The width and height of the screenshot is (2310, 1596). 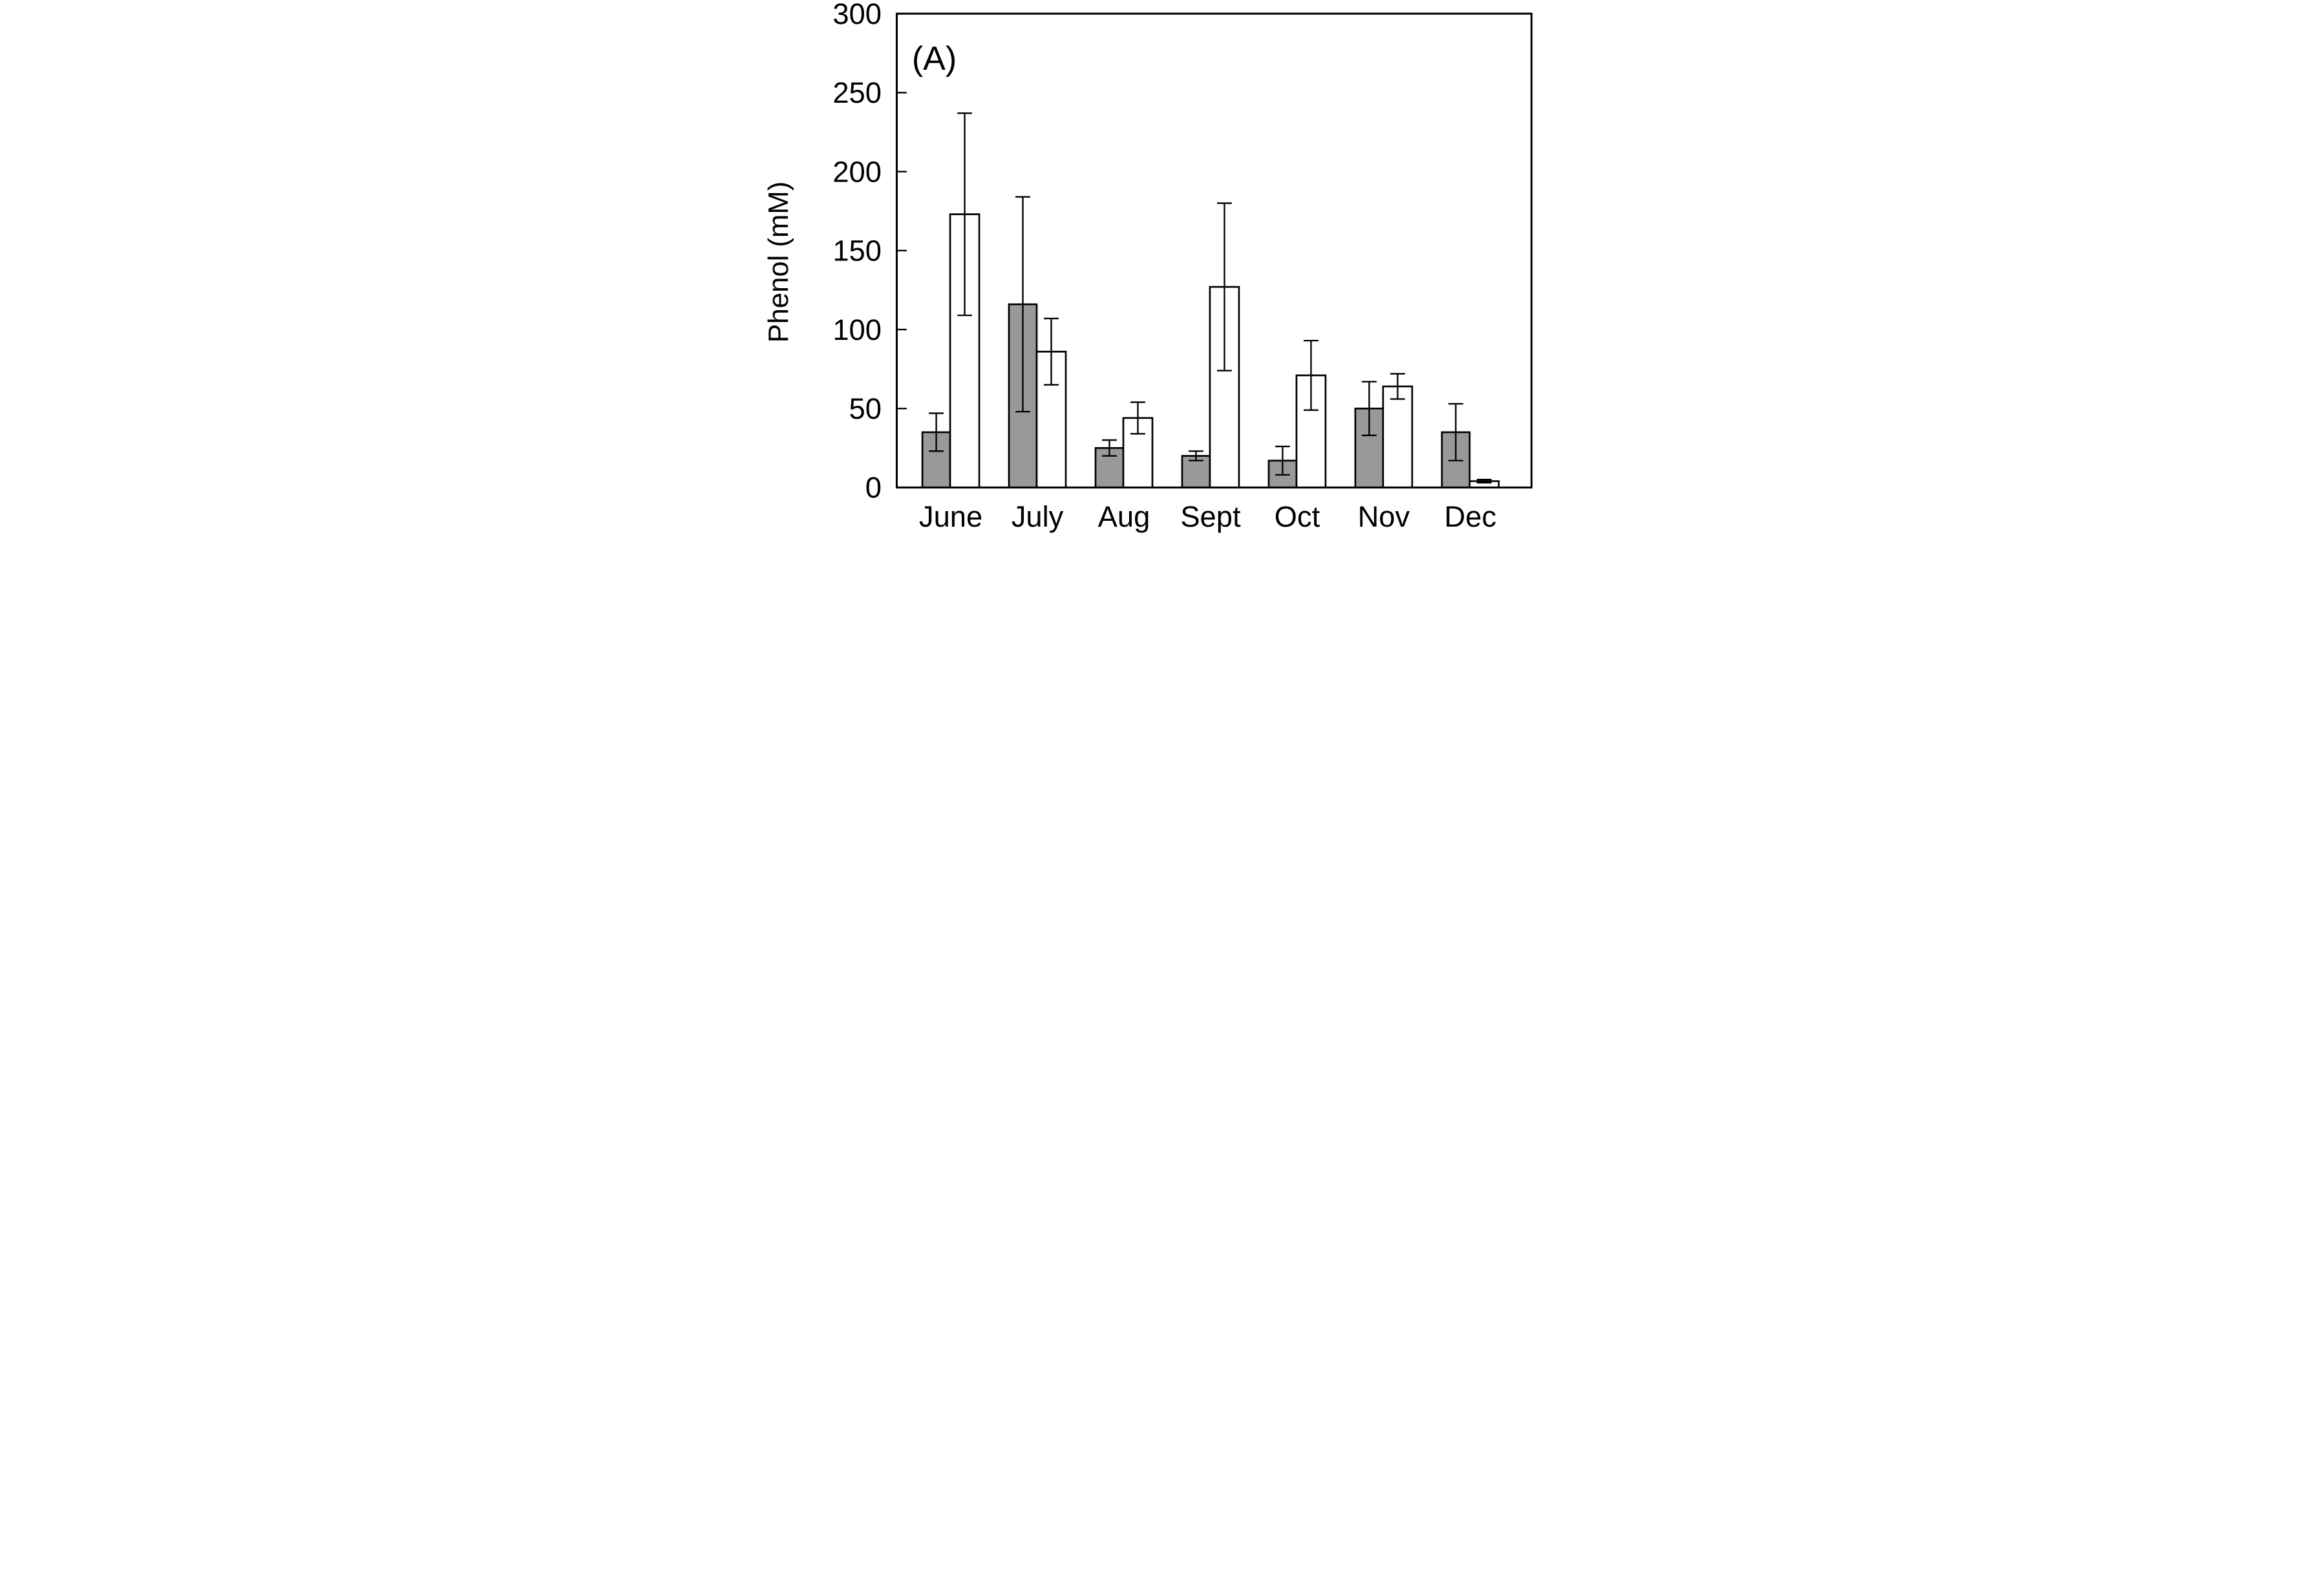 What do you see at coordinates (1311, 375) in the screenshot?
I see `error-bar-oct-white` at bounding box center [1311, 375].